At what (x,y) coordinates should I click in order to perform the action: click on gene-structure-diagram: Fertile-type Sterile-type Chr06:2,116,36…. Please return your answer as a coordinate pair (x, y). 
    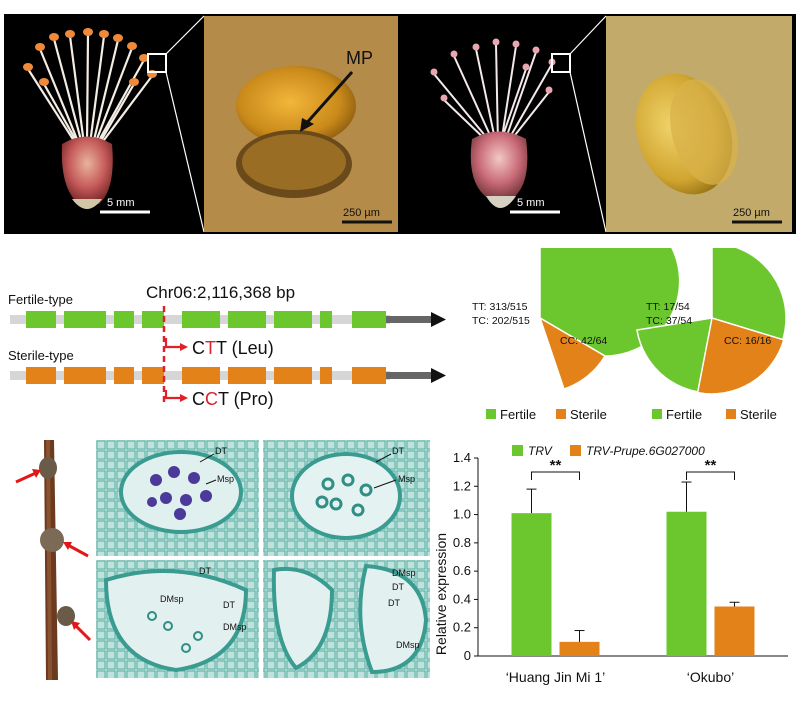
    Looking at the image, I should click on (227, 346).